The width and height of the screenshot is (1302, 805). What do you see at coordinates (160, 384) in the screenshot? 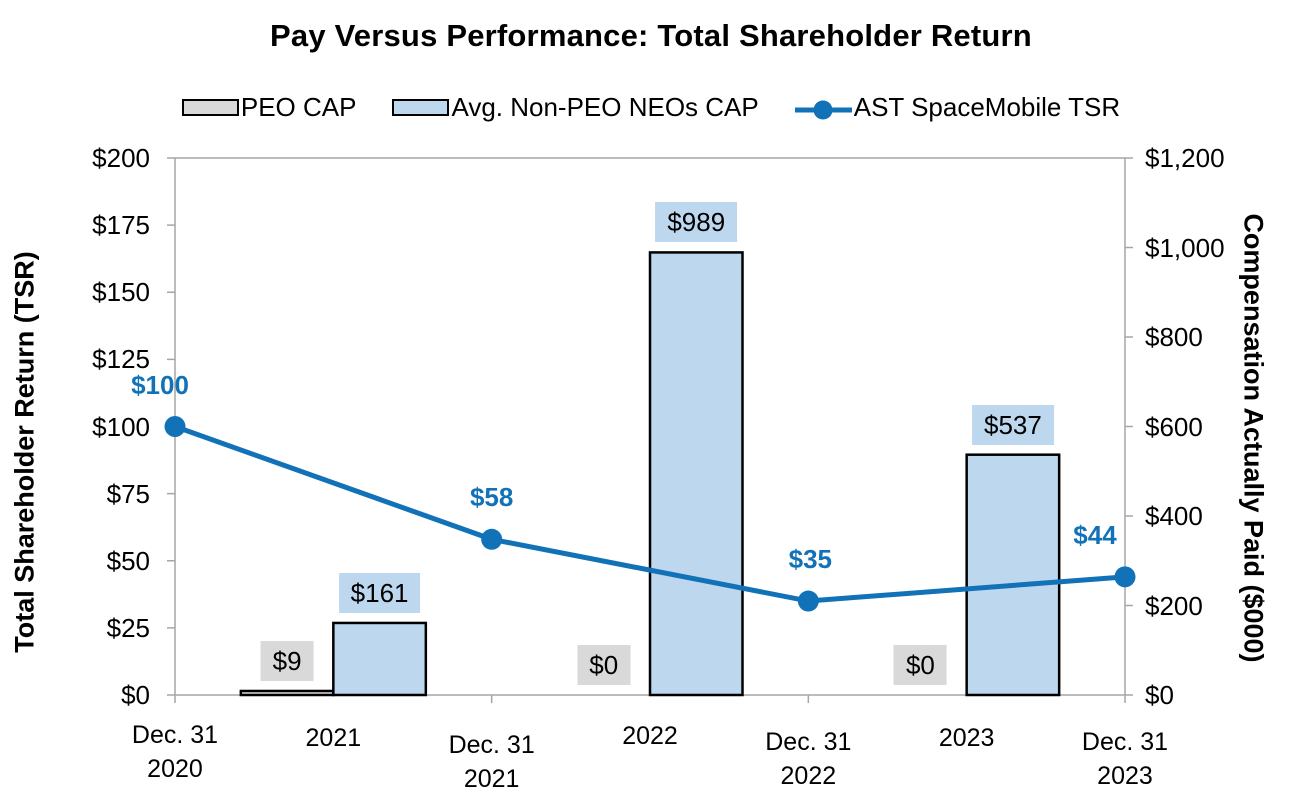
I see `tsr-data-label: $100` at bounding box center [160, 384].